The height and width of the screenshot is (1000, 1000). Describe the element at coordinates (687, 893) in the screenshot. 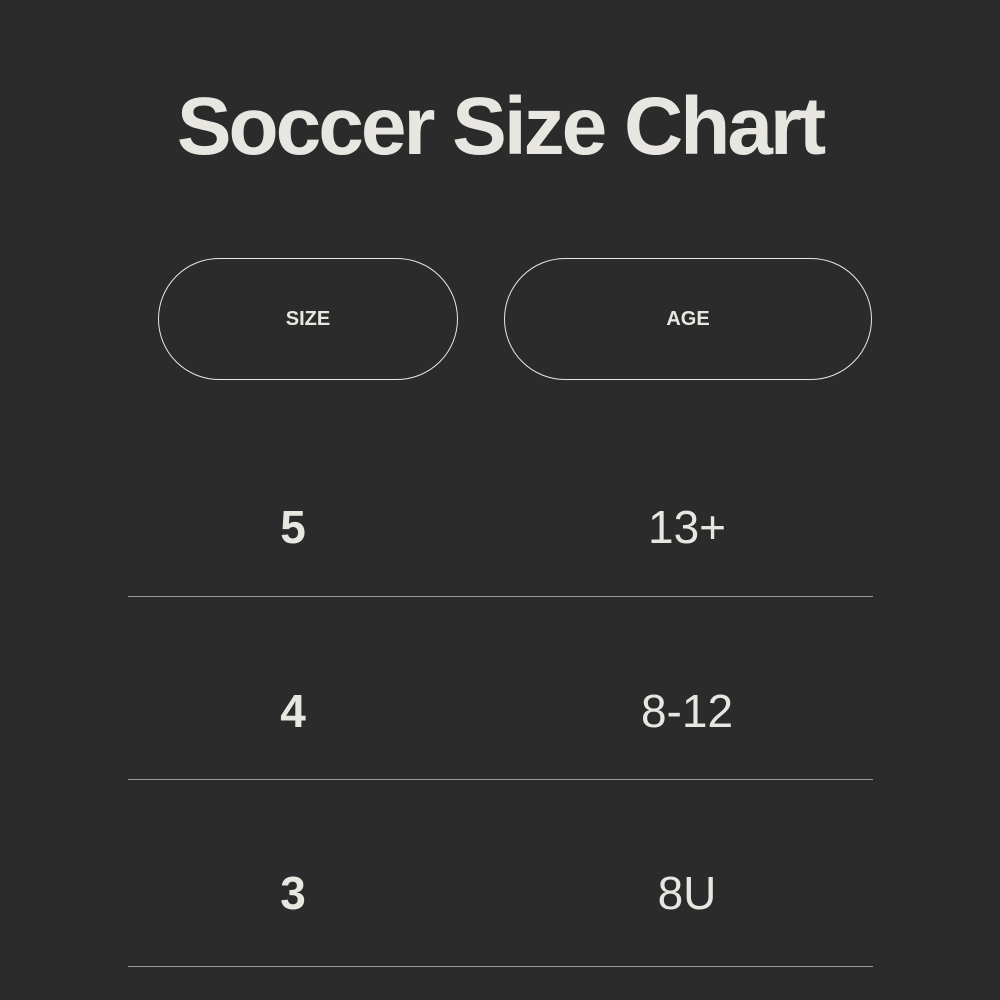

I see `age-cell: 8U` at that location.